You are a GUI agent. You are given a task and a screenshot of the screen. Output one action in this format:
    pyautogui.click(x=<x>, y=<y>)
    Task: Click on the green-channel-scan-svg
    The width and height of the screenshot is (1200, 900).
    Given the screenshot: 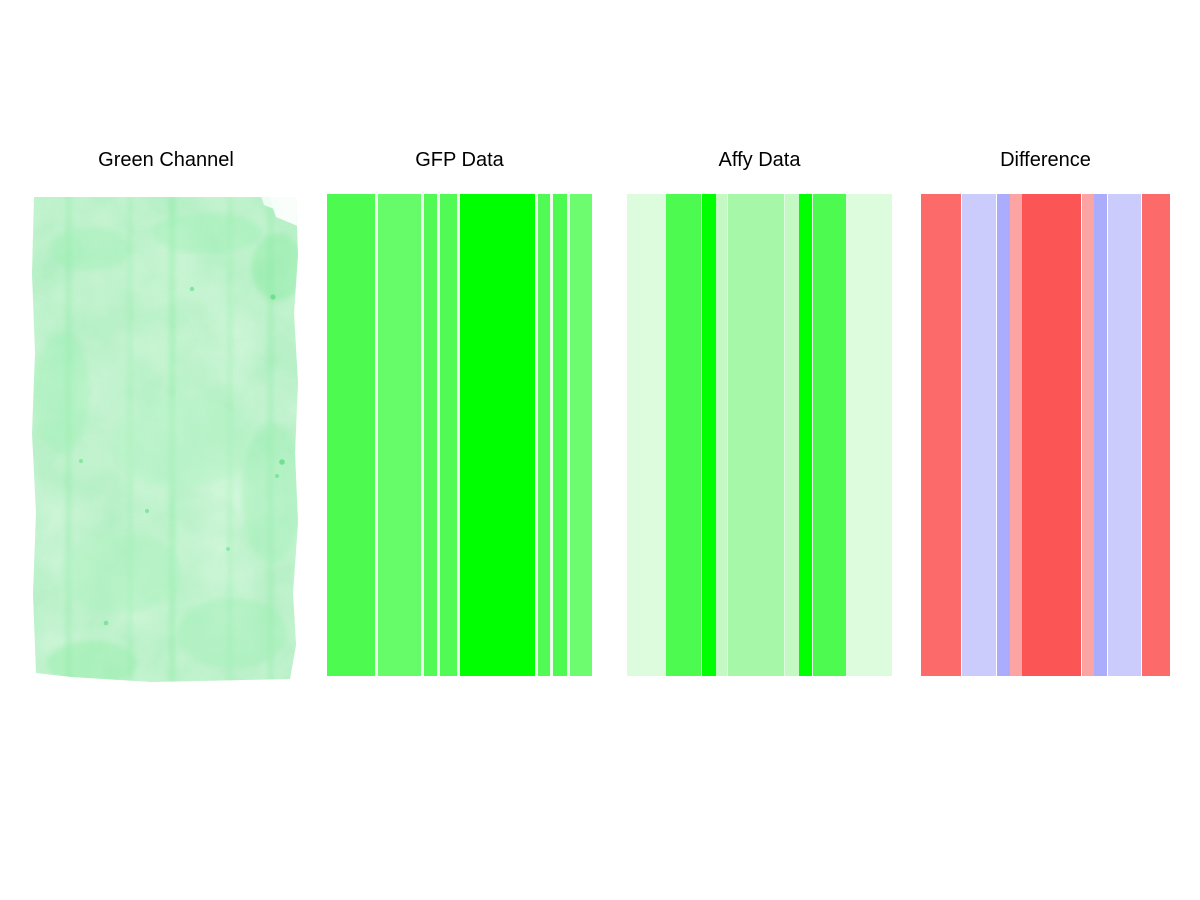 What is the action you would take?
    pyautogui.click(x=165, y=439)
    